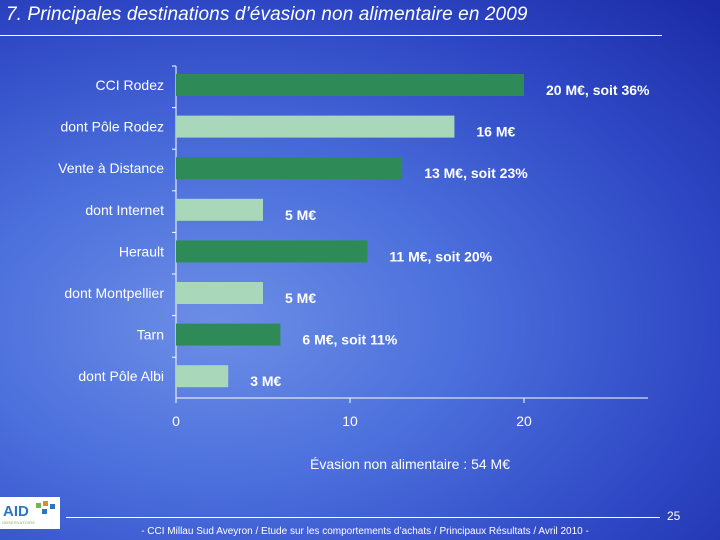 Image resolution: width=720 pixels, height=540 pixels. Describe the element at coordinates (176, 421) in the screenshot. I see `x-tick-label: 0` at that location.